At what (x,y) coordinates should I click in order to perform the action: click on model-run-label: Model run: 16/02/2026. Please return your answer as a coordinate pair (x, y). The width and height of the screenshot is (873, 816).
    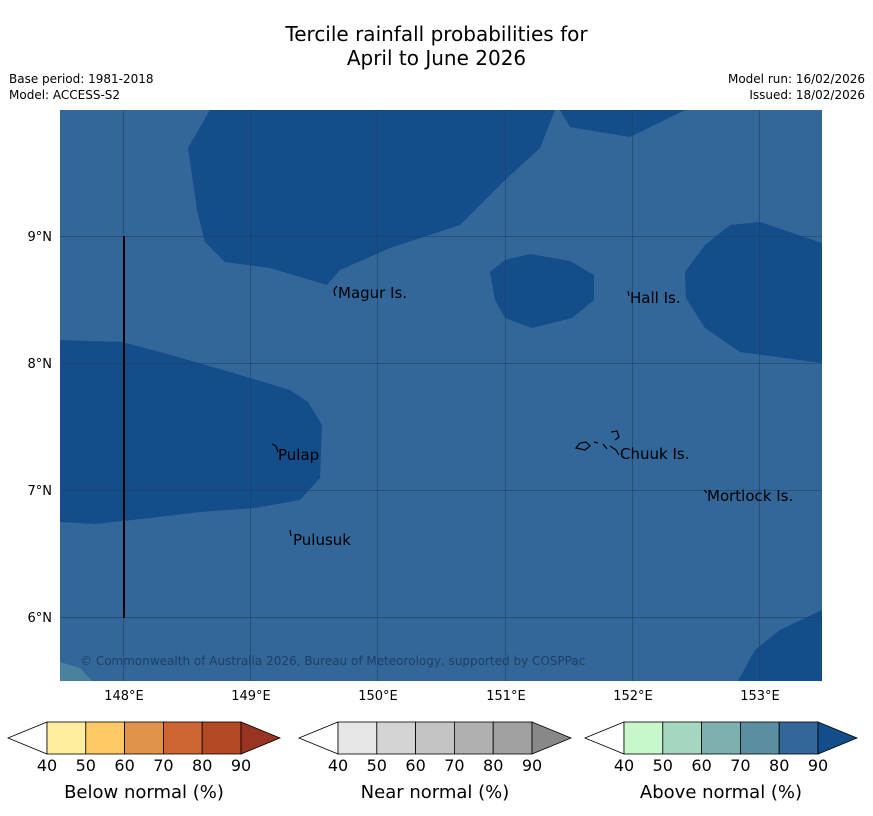
    Looking at the image, I should click on (796, 79).